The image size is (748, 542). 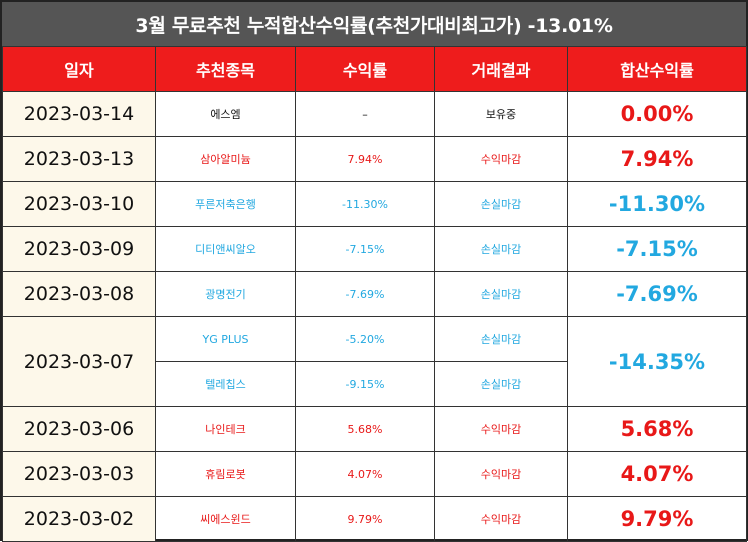 I want to click on table-row: 2023-03-02 씨에스윈드 9.79% 수익마감 9.79%, so click(x=374, y=519).